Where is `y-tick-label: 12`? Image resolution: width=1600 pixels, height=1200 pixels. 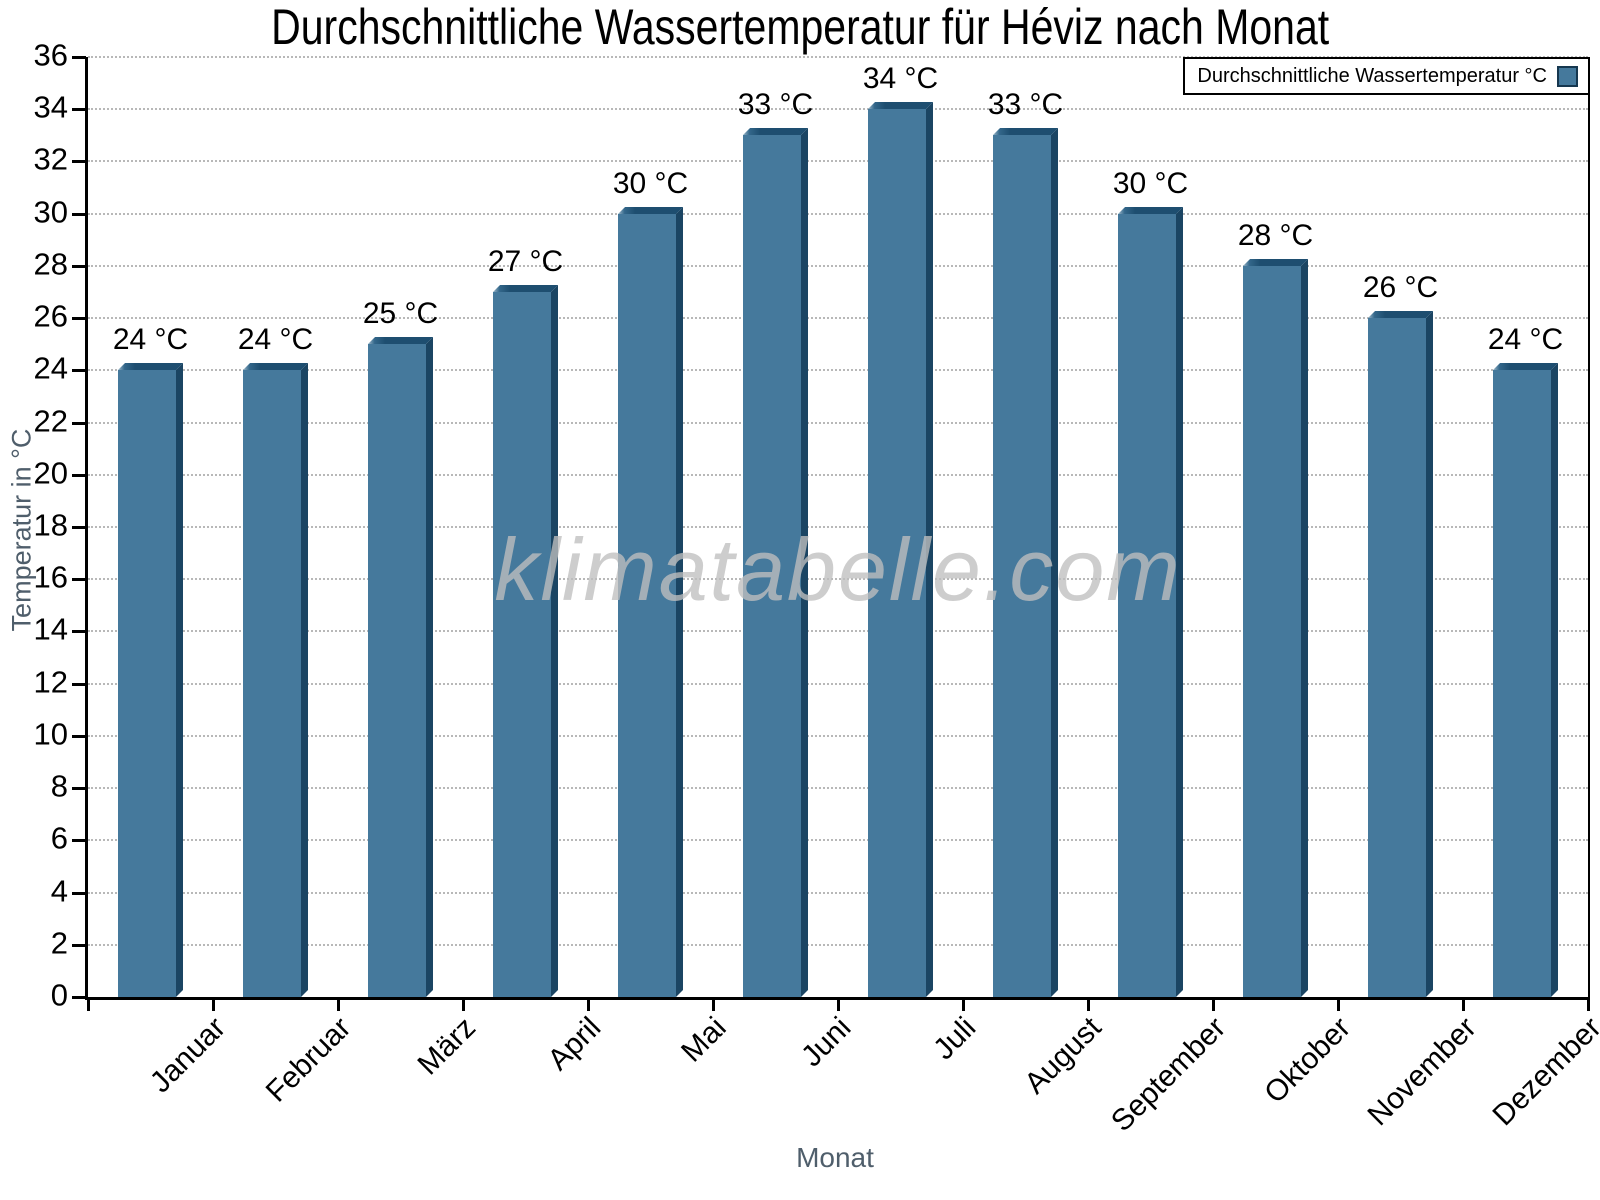 y-tick-label: 12 is located at coordinates (50, 682).